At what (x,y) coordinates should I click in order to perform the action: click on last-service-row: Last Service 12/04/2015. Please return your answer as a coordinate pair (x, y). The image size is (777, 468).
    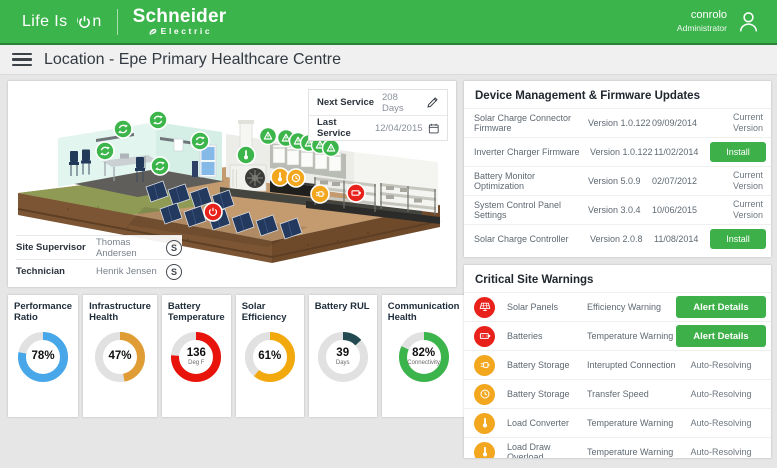
    Looking at the image, I should click on (378, 127).